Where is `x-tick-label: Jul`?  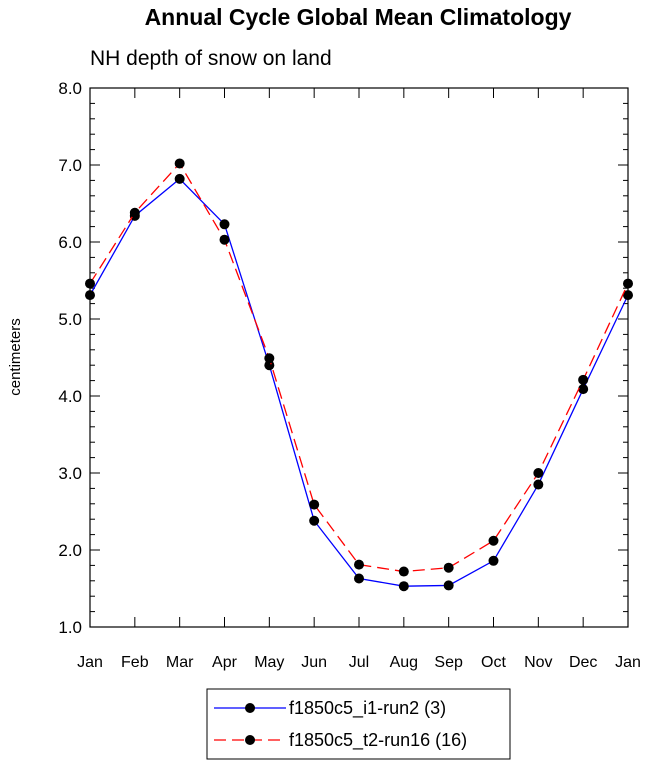 x-tick-label: Jul is located at coordinates (359, 662).